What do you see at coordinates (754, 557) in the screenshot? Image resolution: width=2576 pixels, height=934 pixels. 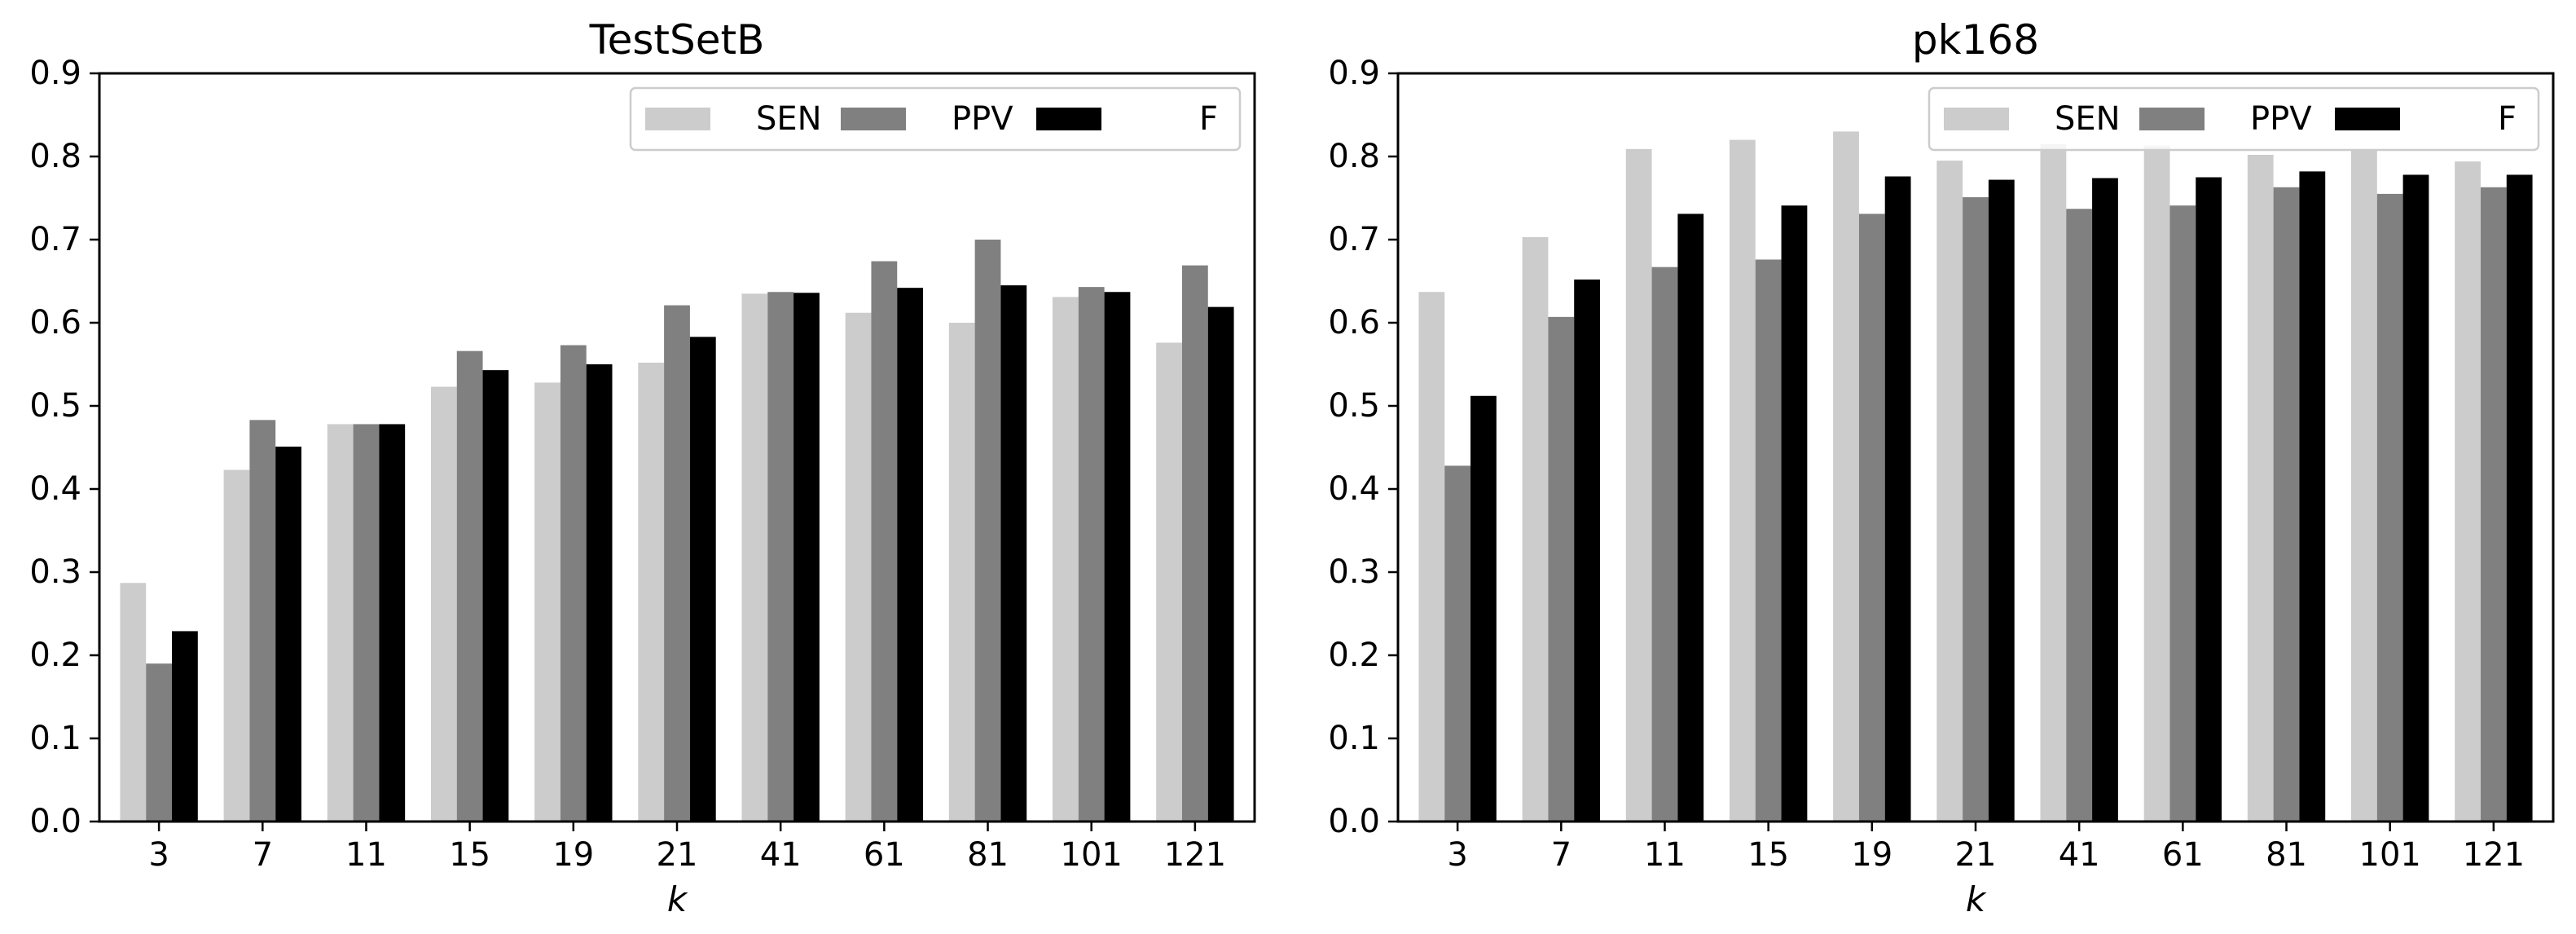 I see `bar-sen-k41` at bounding box center [754, 557].